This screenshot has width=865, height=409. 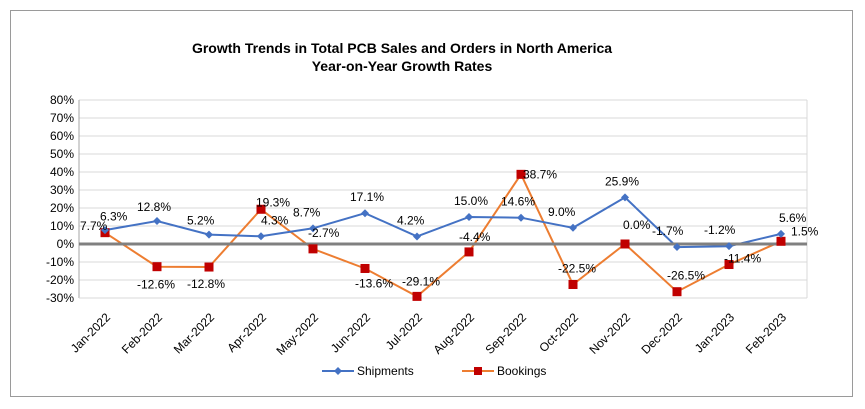 I want to click on shipments-data-label: 9.0%, so click(x=562, y=212).